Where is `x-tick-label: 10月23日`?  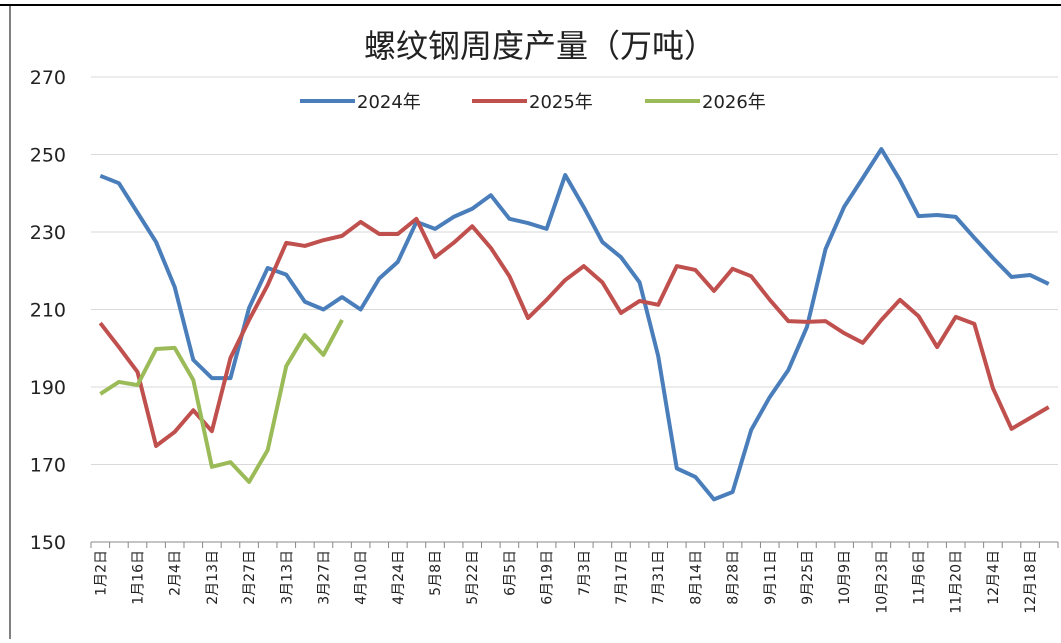
x-tick-label: 10月23日 is located at coordinates (882, 582).